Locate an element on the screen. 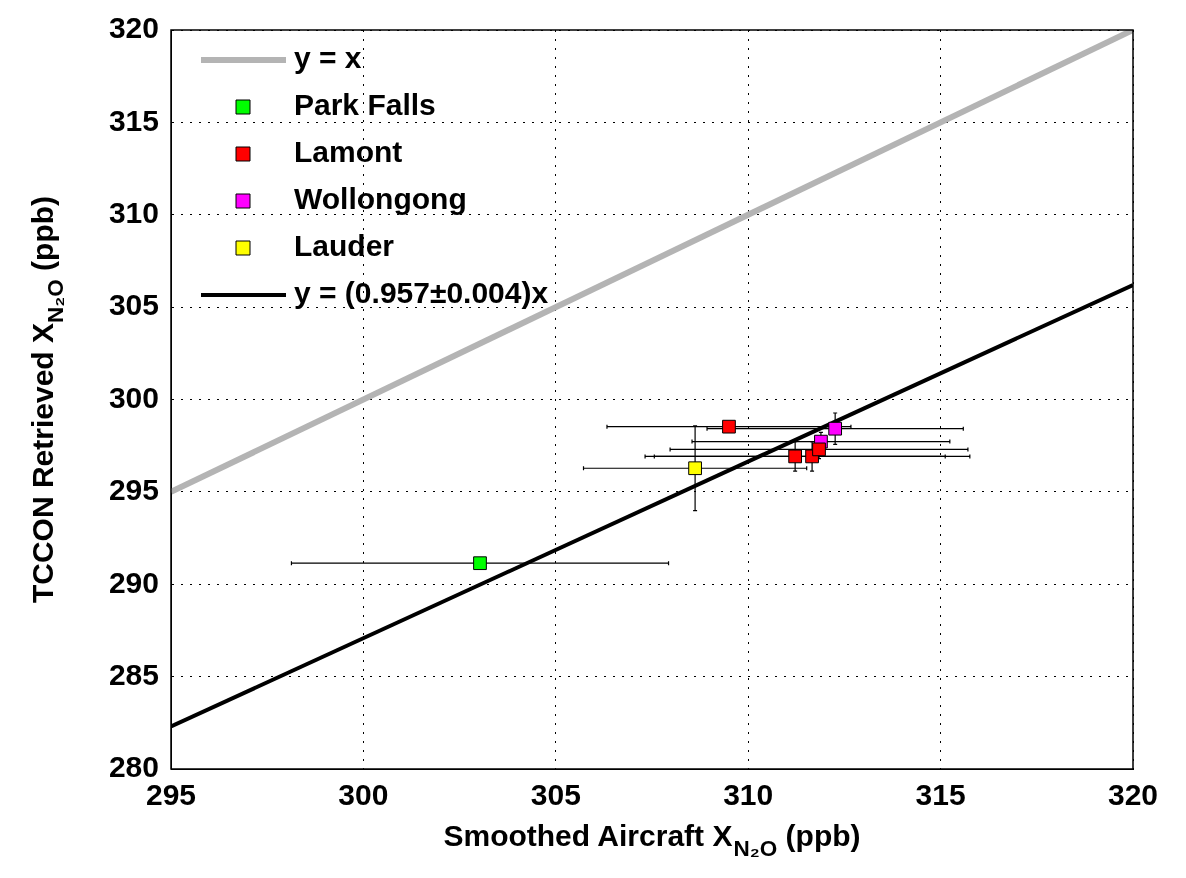 This screenshot has height=878, width=1186. legend-label: y = x is located at coordinates (328, 58).